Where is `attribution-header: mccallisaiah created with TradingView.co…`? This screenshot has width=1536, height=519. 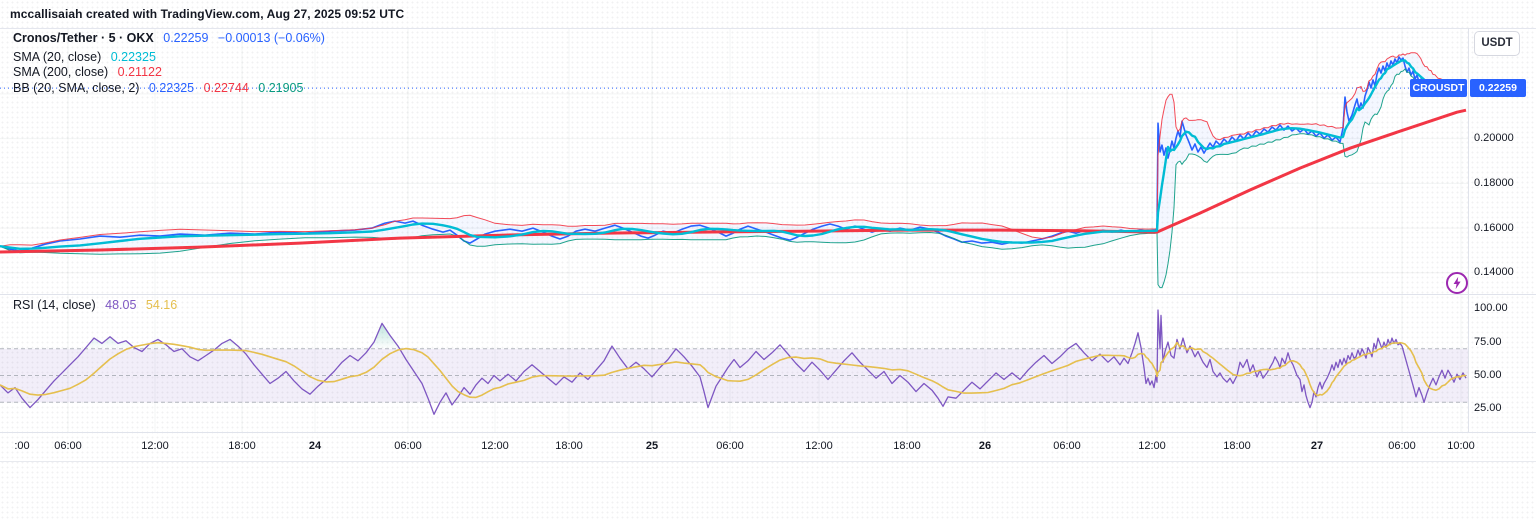
attribution-header: mccallisaiah created with TradingView.co… is located at coordinates (768, 14).